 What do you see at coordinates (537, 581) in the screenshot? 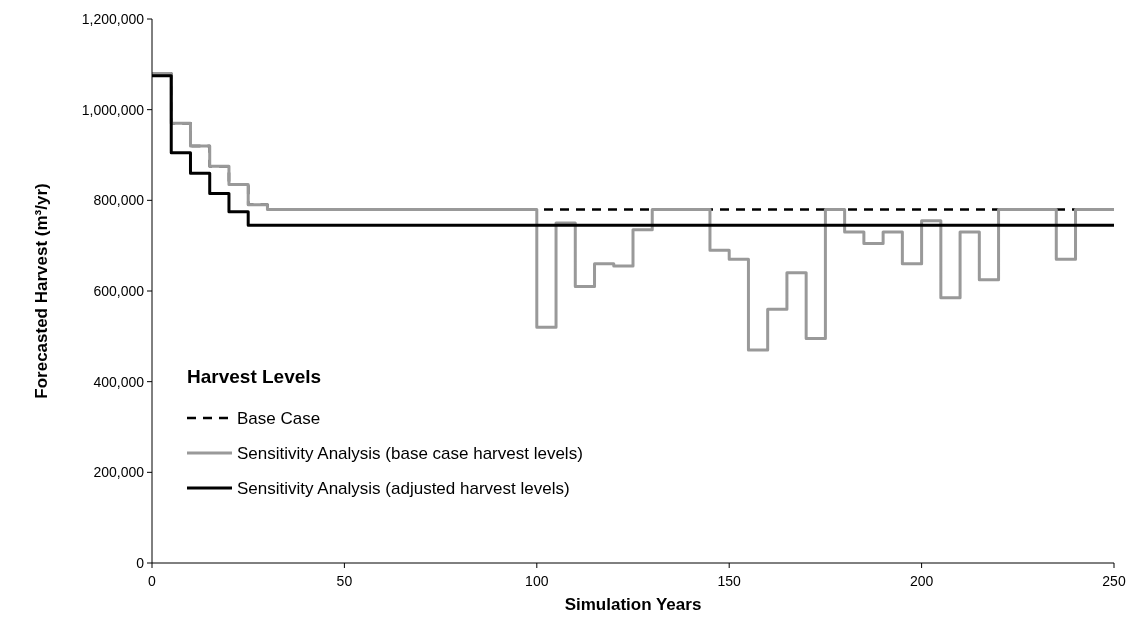
I see `x-tick-label: 100` at bounding box center [537, 581].